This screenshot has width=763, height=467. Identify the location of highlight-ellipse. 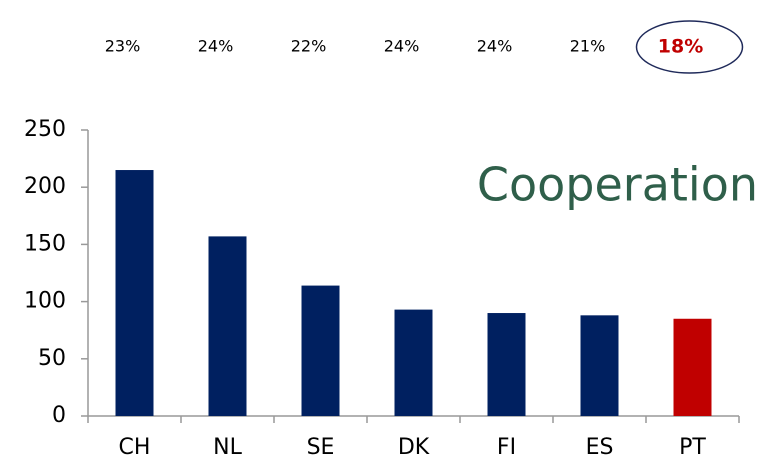
(689, 47).